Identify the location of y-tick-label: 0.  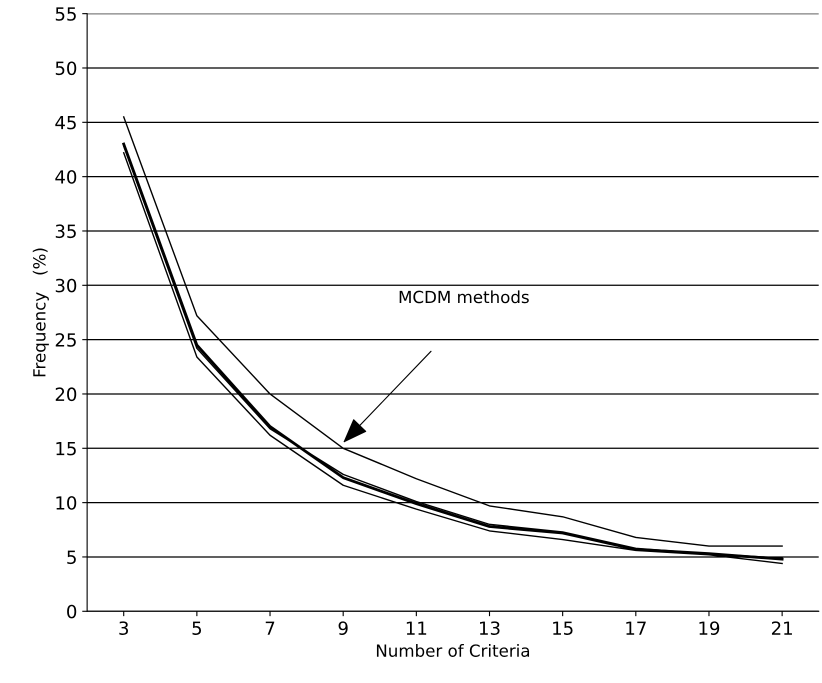
(71, 611).